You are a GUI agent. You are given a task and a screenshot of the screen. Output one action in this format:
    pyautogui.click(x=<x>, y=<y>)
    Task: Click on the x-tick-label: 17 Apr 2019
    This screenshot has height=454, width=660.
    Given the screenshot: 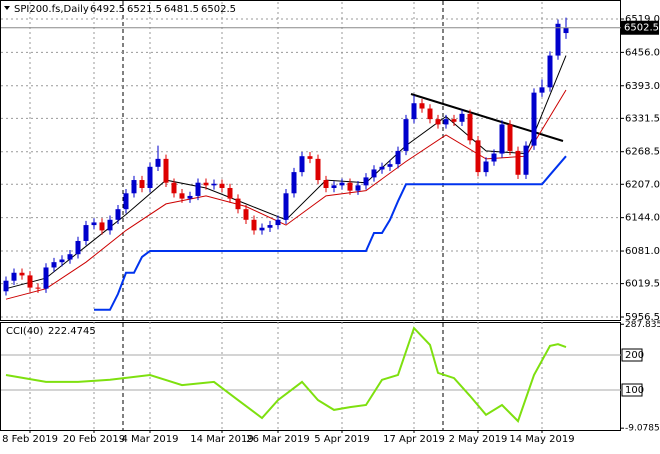 What is the action you would take?
    pyautogui.click(x=414, y=439)
    